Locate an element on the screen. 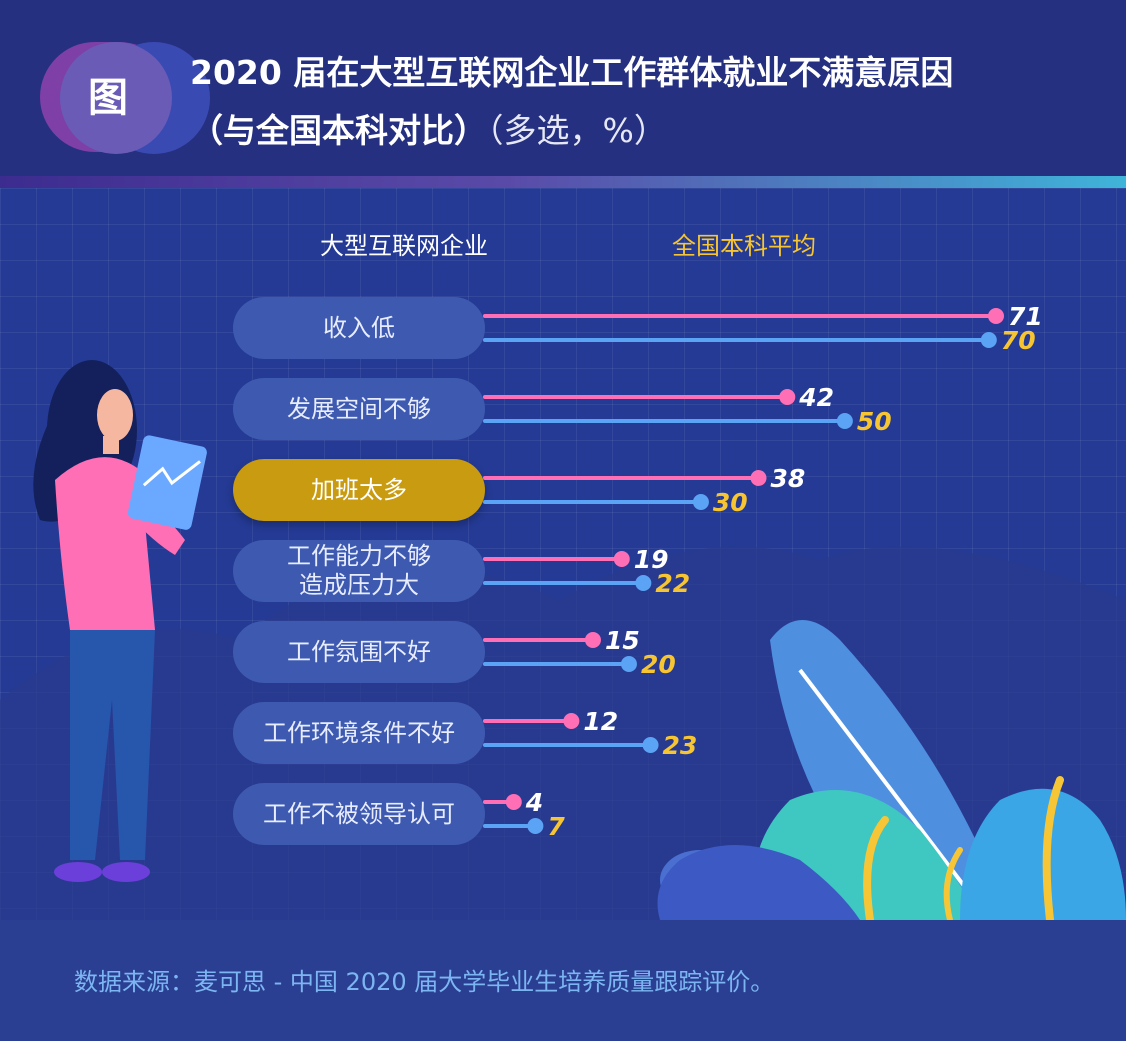 This screenshot has width=1126, height=1041. data-label-national: 50 is located at coordinates (874, 421).